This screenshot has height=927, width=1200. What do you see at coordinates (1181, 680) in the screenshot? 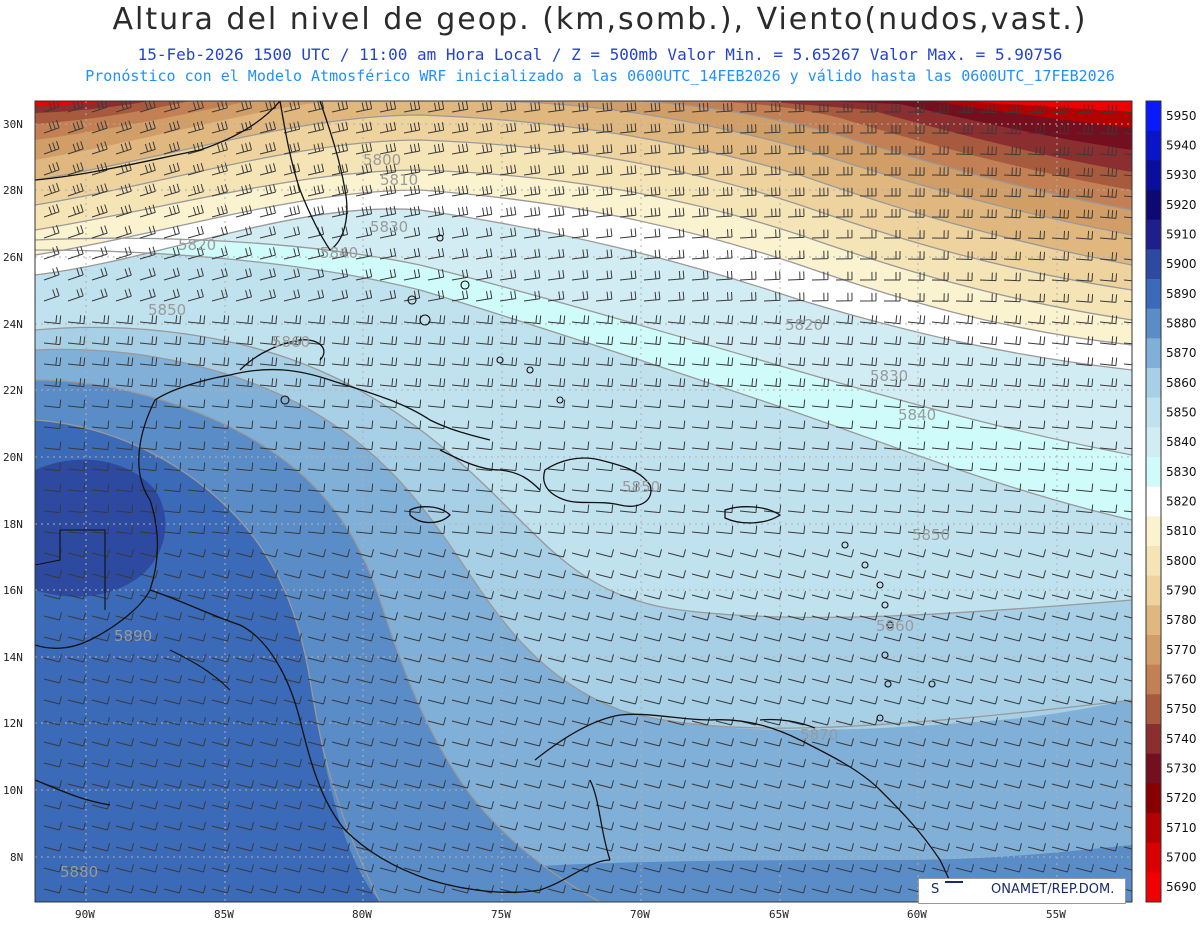
I see `colorbar-label: 5760` at bounding box center [1181, 680].